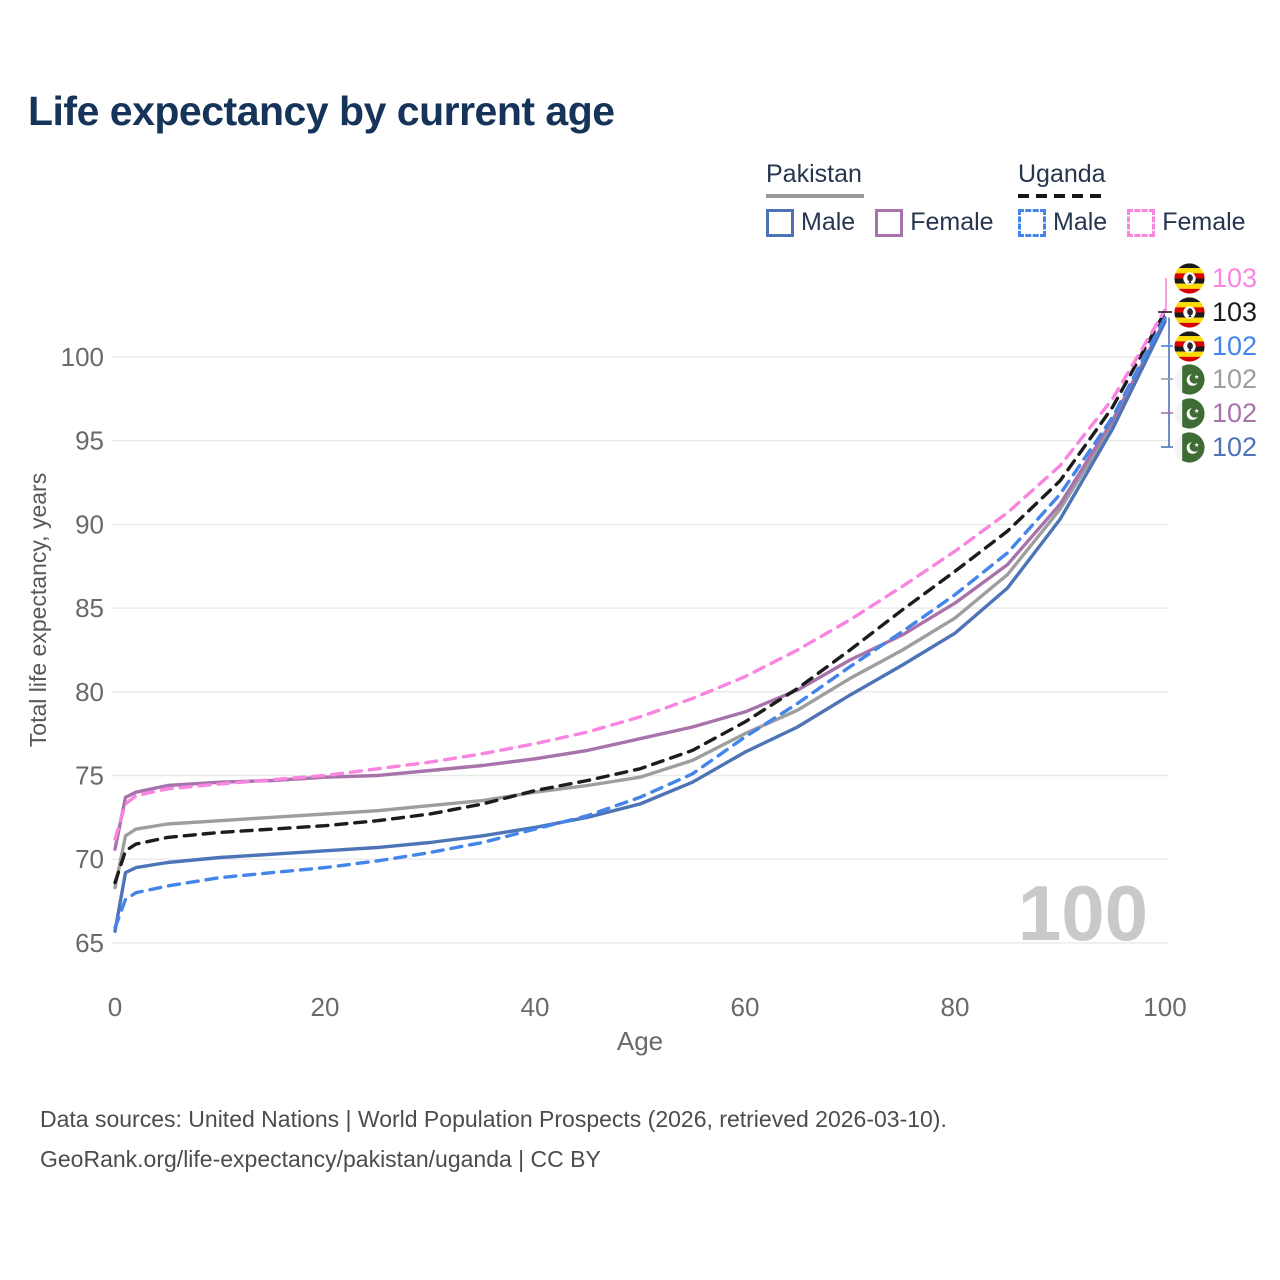 This screenshot has width=1280, height=1280. I want to click on legend-toggle-uganda-male: Male, so click(1062, 222).